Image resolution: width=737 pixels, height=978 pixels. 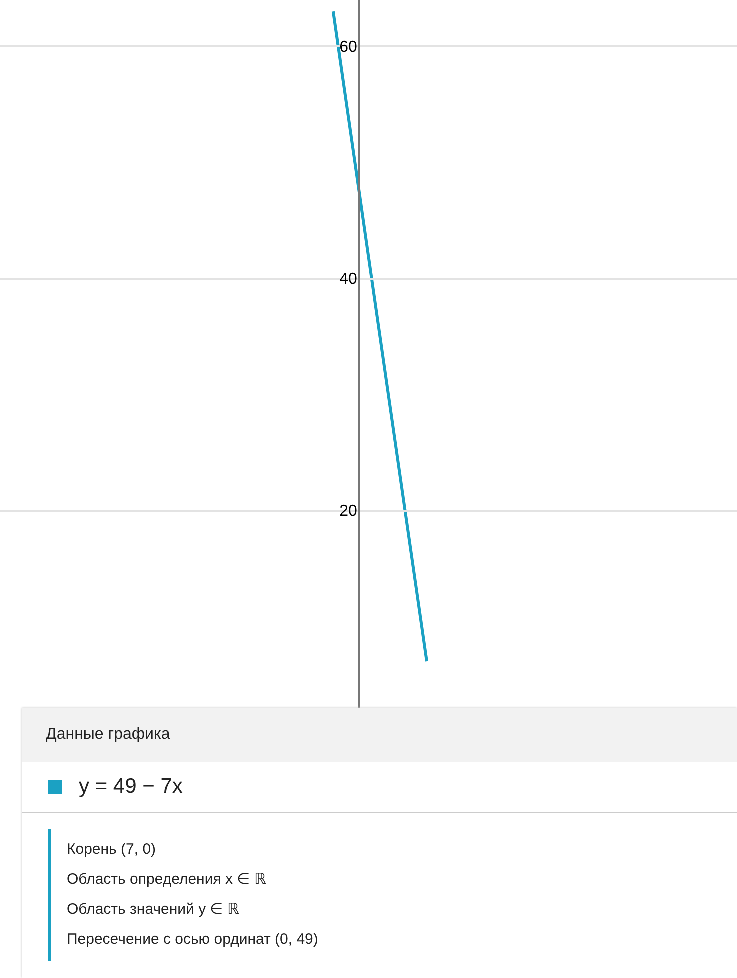 I want to click on text: Пересечение с осью ординат (0, 49), so click(x=193, y=940).